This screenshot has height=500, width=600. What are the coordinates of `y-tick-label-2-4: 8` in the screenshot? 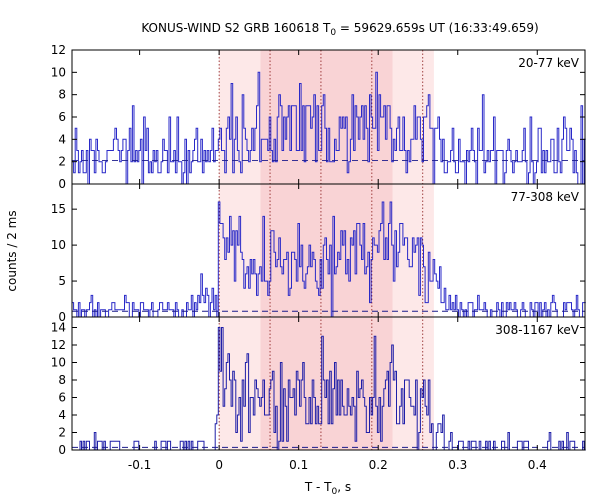 It's located at (62, 380).